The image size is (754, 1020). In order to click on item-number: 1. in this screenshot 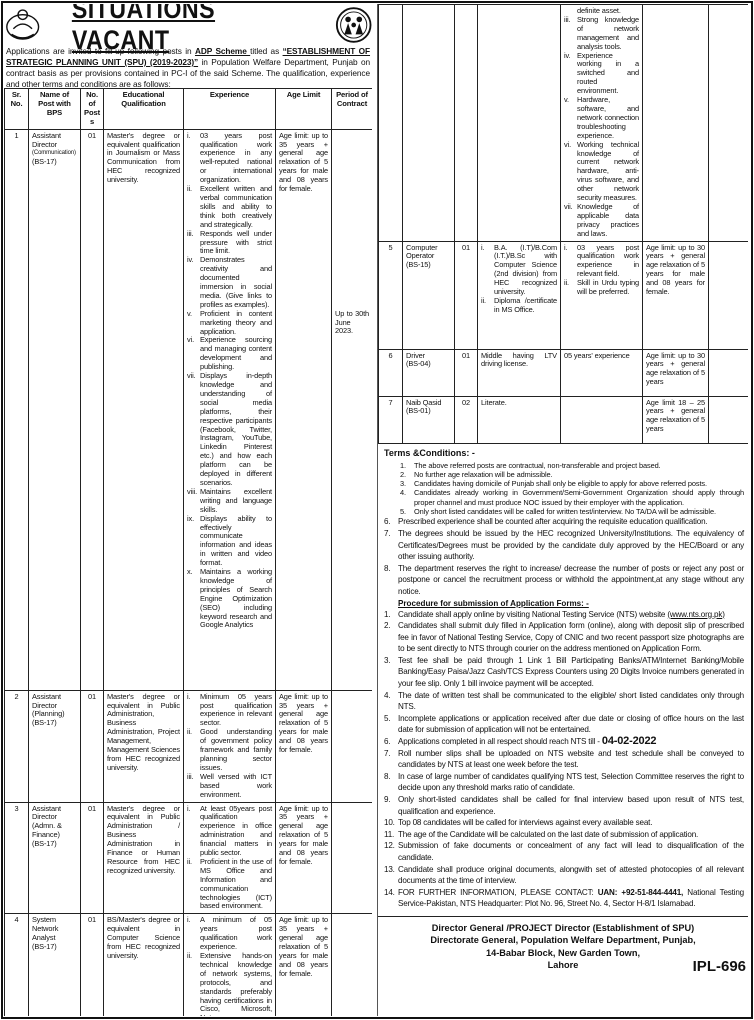, I will do `click(403, 465)`.